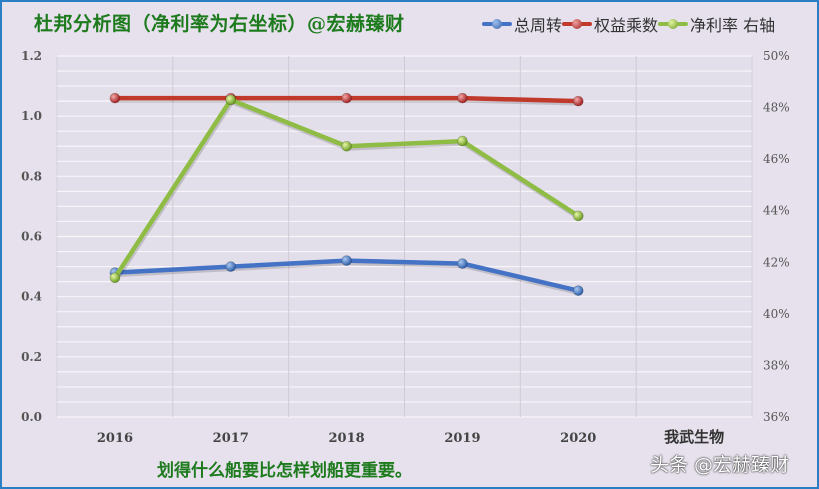  I want to click on x-axis-category-label: 2019, so click(462, 438).